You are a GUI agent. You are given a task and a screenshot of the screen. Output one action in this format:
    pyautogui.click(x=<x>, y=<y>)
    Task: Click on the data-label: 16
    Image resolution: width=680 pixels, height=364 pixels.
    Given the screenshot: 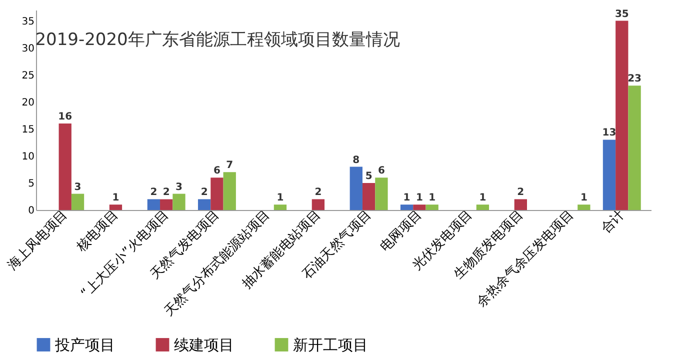 What is the action you would take?
    pyautogui.click(x=65, y=117)
    